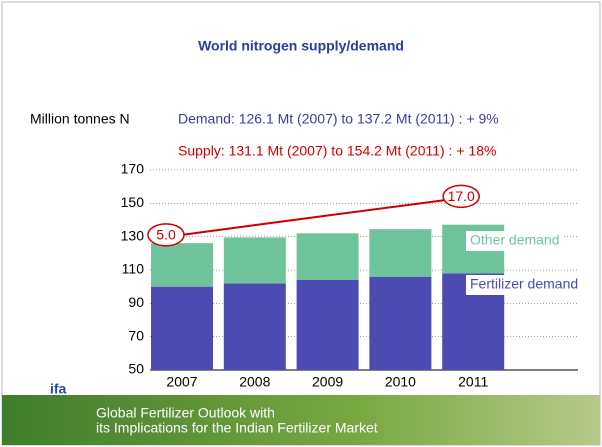 Image resolution: width=602 pixels, height=447 pixels. Describe the element at coordinates (133, 169) in the screenshot. I see `y-tick-label: 170` at that location.